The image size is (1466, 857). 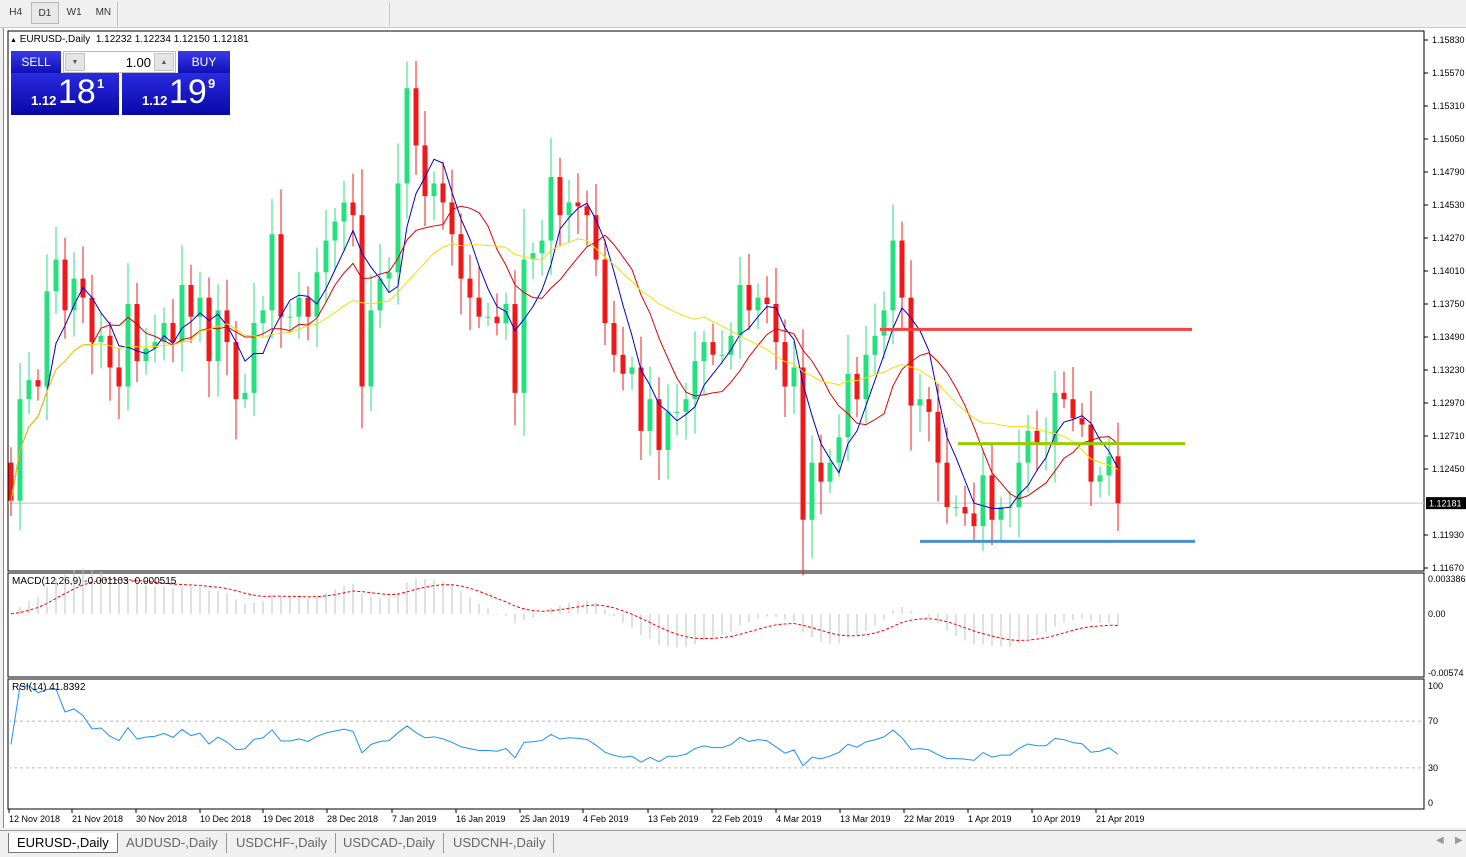 I want to click on timeframe-mn: MN, so click(x=103, y=12).